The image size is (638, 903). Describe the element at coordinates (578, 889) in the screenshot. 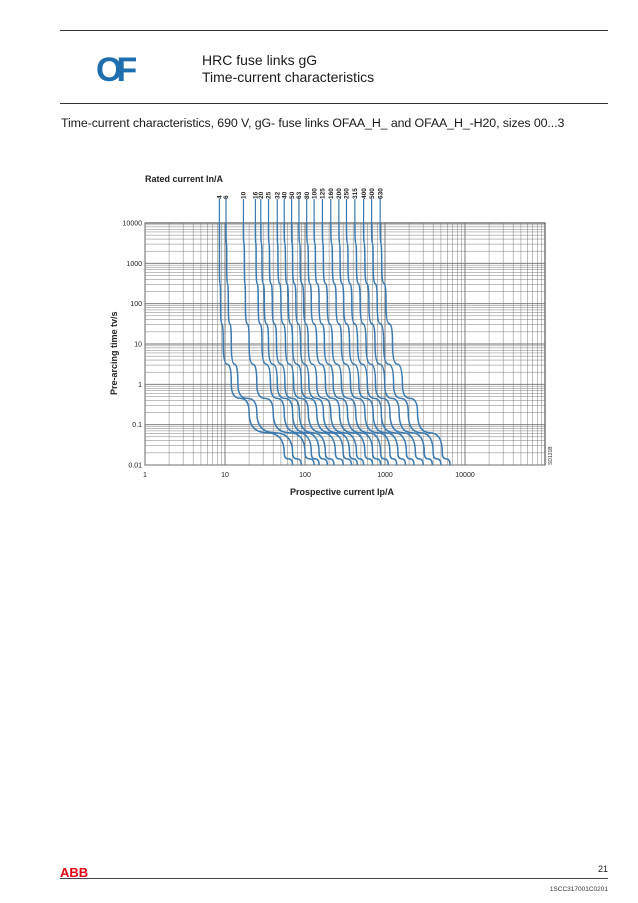

I see `document-number: 1SCC317001C0201` at that location.